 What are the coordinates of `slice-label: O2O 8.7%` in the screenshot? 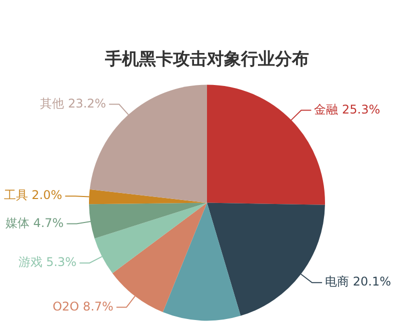 It's located at (83, 306).